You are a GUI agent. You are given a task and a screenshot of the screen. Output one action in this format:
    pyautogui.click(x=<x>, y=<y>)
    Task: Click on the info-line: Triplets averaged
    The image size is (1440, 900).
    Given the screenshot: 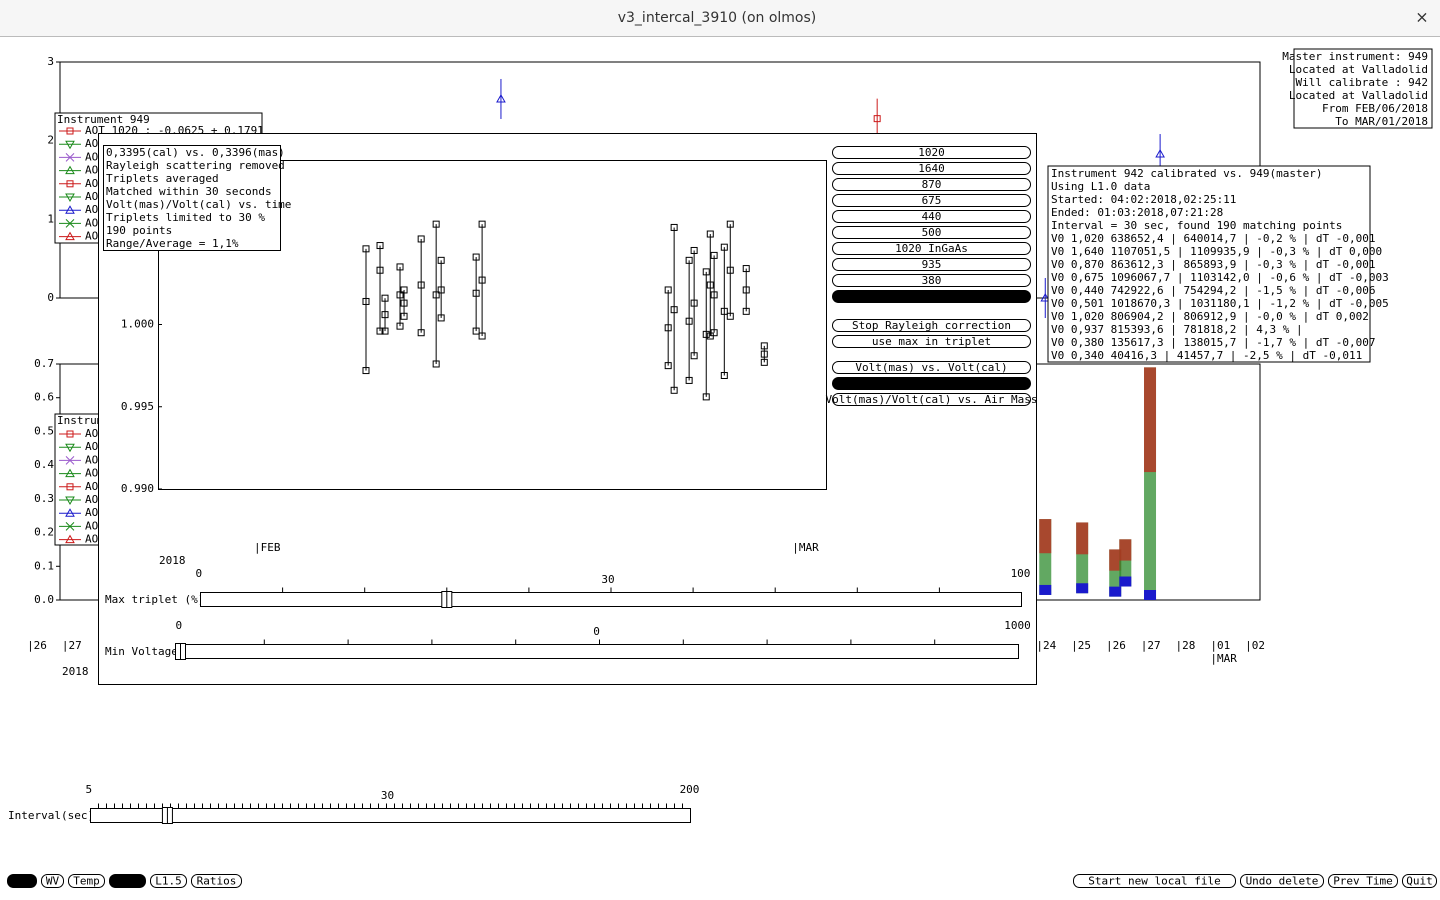 What is the action you would take?
    pyautogui.click(x=162, y=178)
    